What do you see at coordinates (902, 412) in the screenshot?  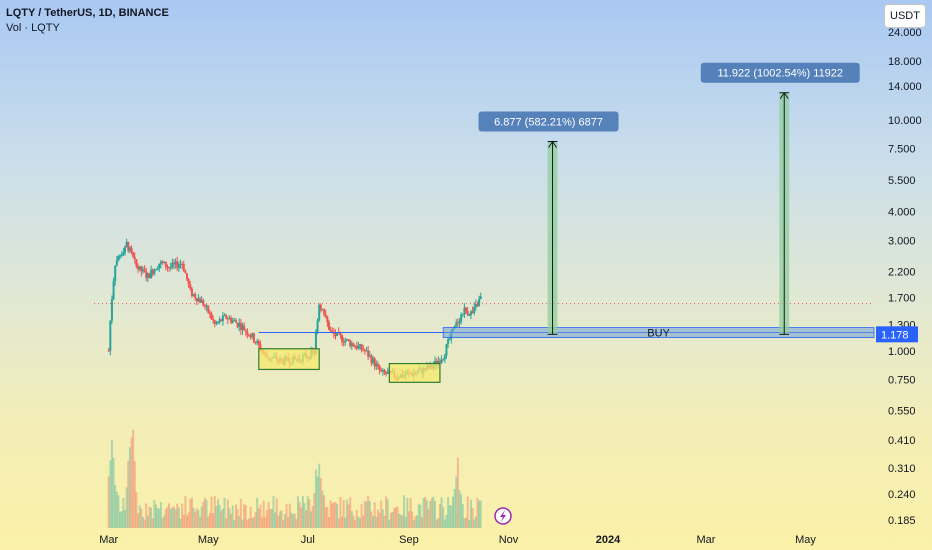 I see `y-tick-label: 0.550` at bounding box center [902, 412].